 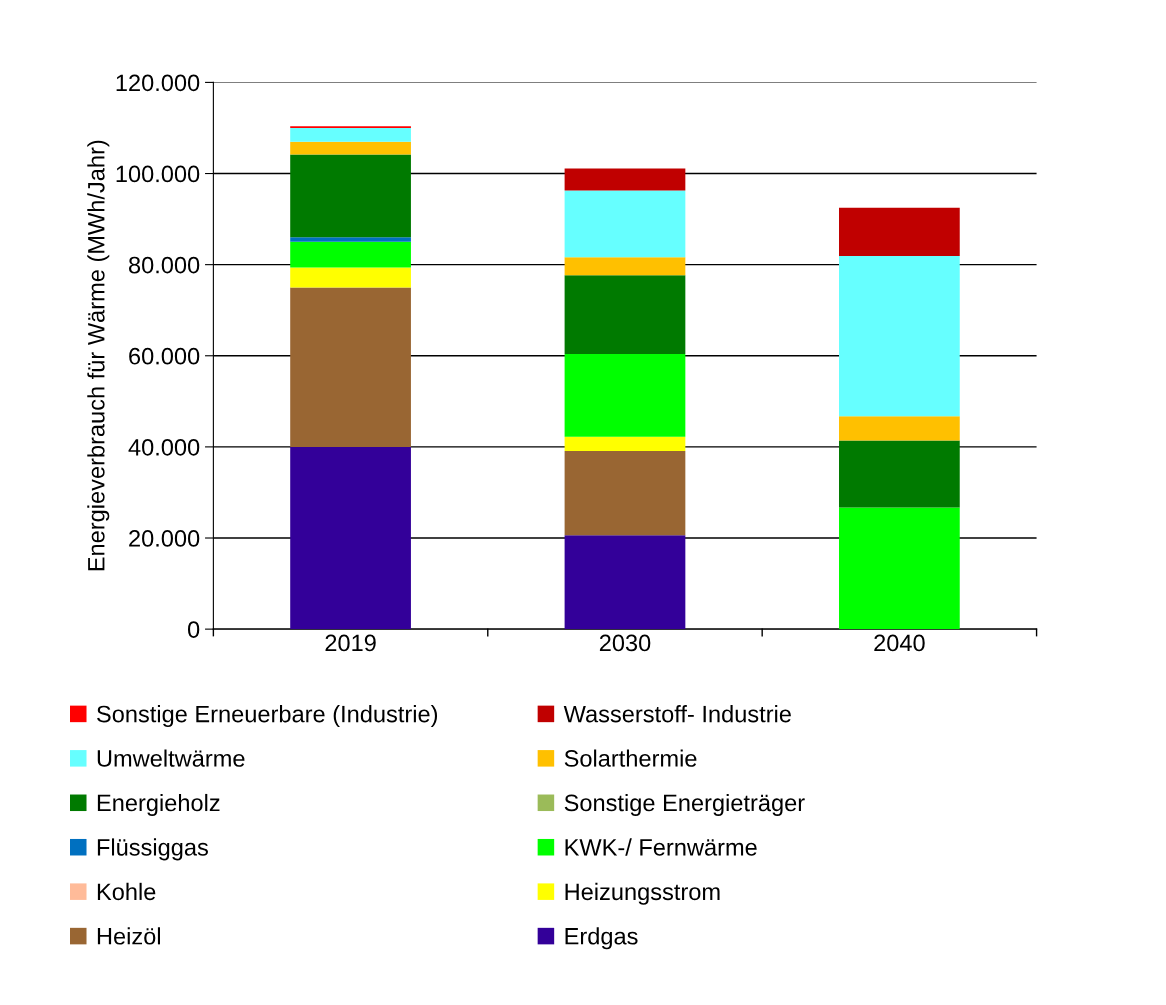 What do you see at coordinates (164, 356) in the screenshot?
I see `y-tick-label: 60.000` at bounding box center [164, 356].